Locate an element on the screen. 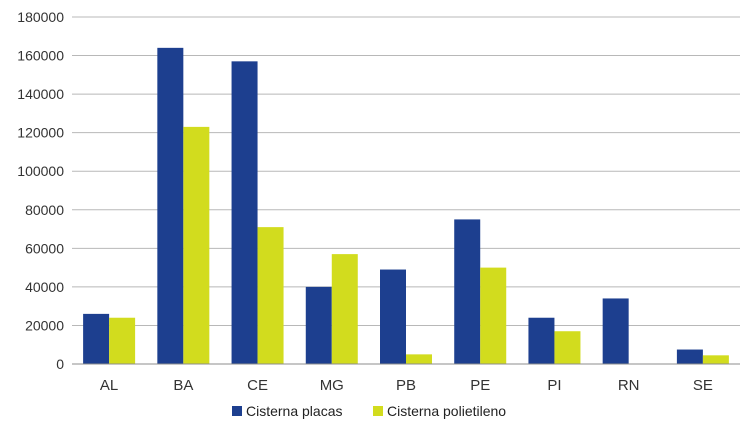 The height and width of the screenshot is (424, 746). x-tick-label: BA is located at coordinates (183, 385).